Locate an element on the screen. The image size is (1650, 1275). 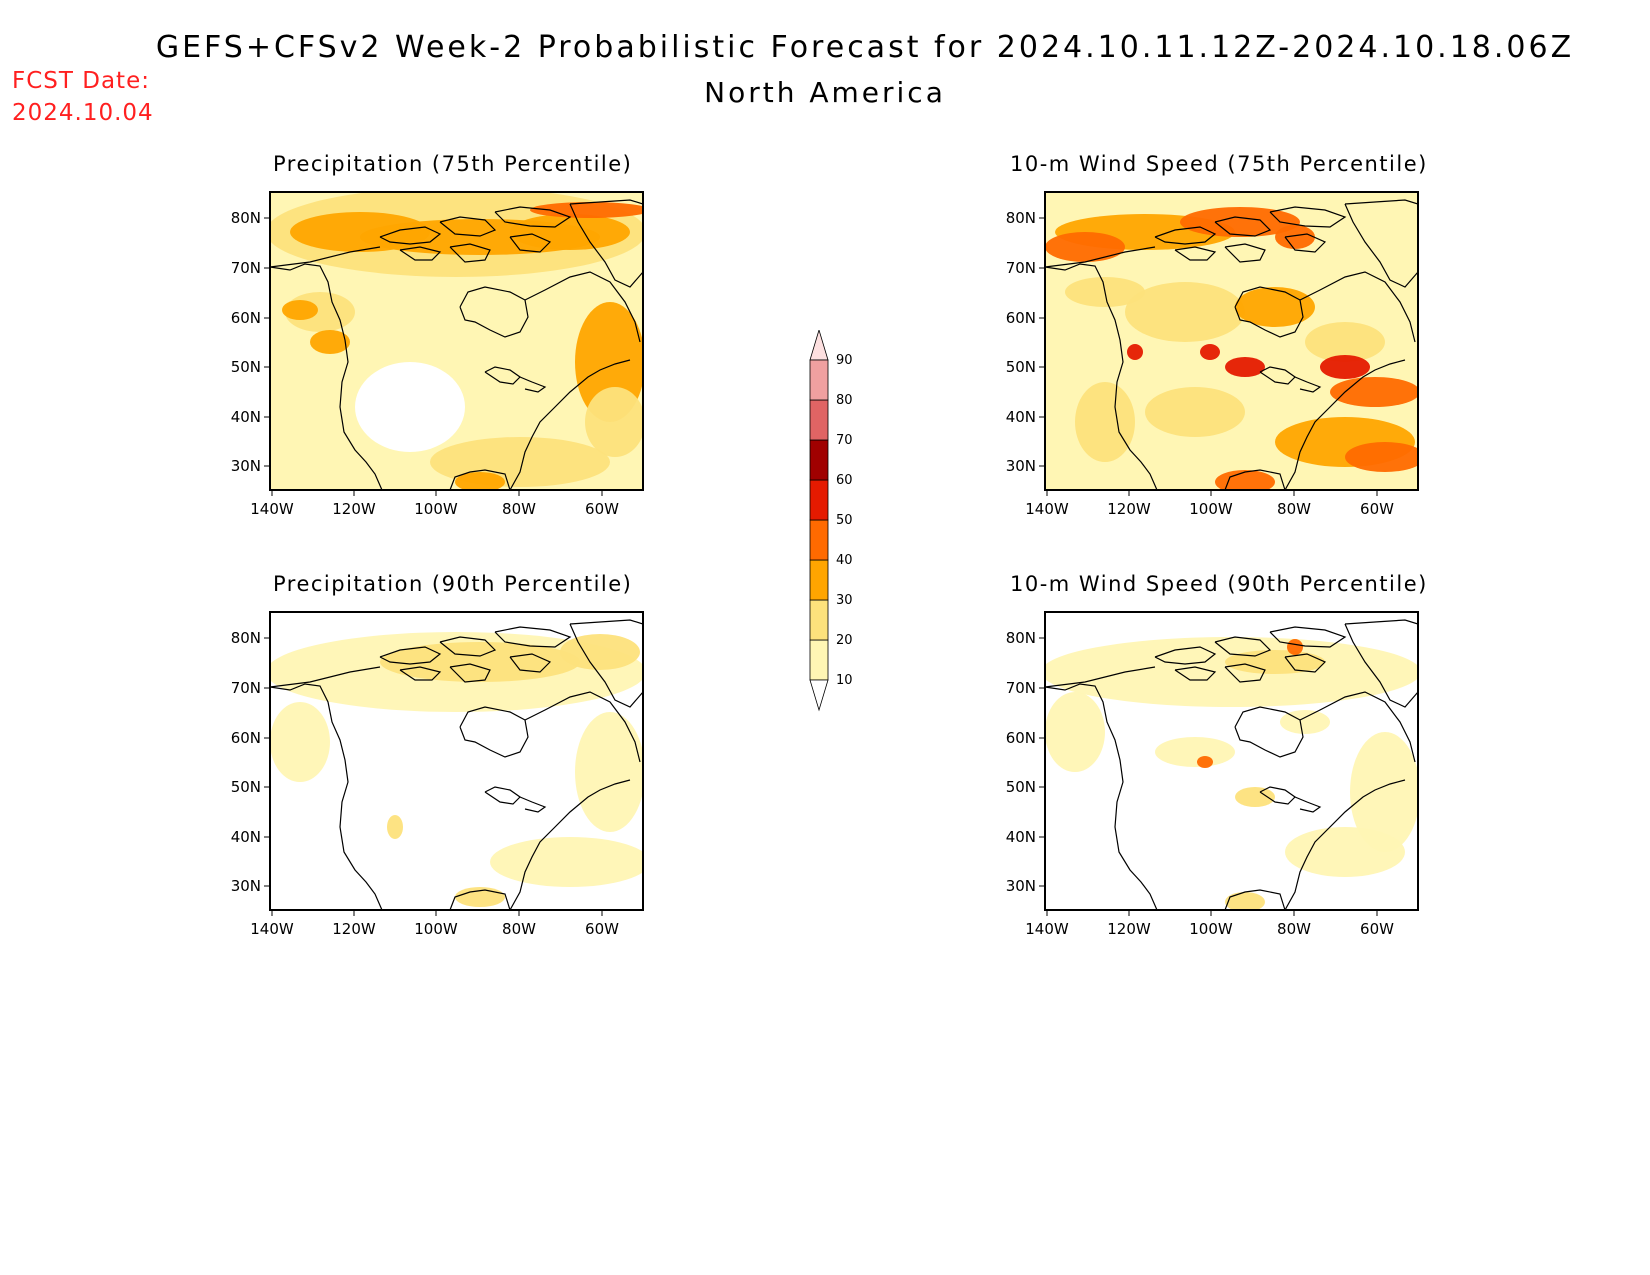
region-subtitle: North America is located at coordinates (825, 92).